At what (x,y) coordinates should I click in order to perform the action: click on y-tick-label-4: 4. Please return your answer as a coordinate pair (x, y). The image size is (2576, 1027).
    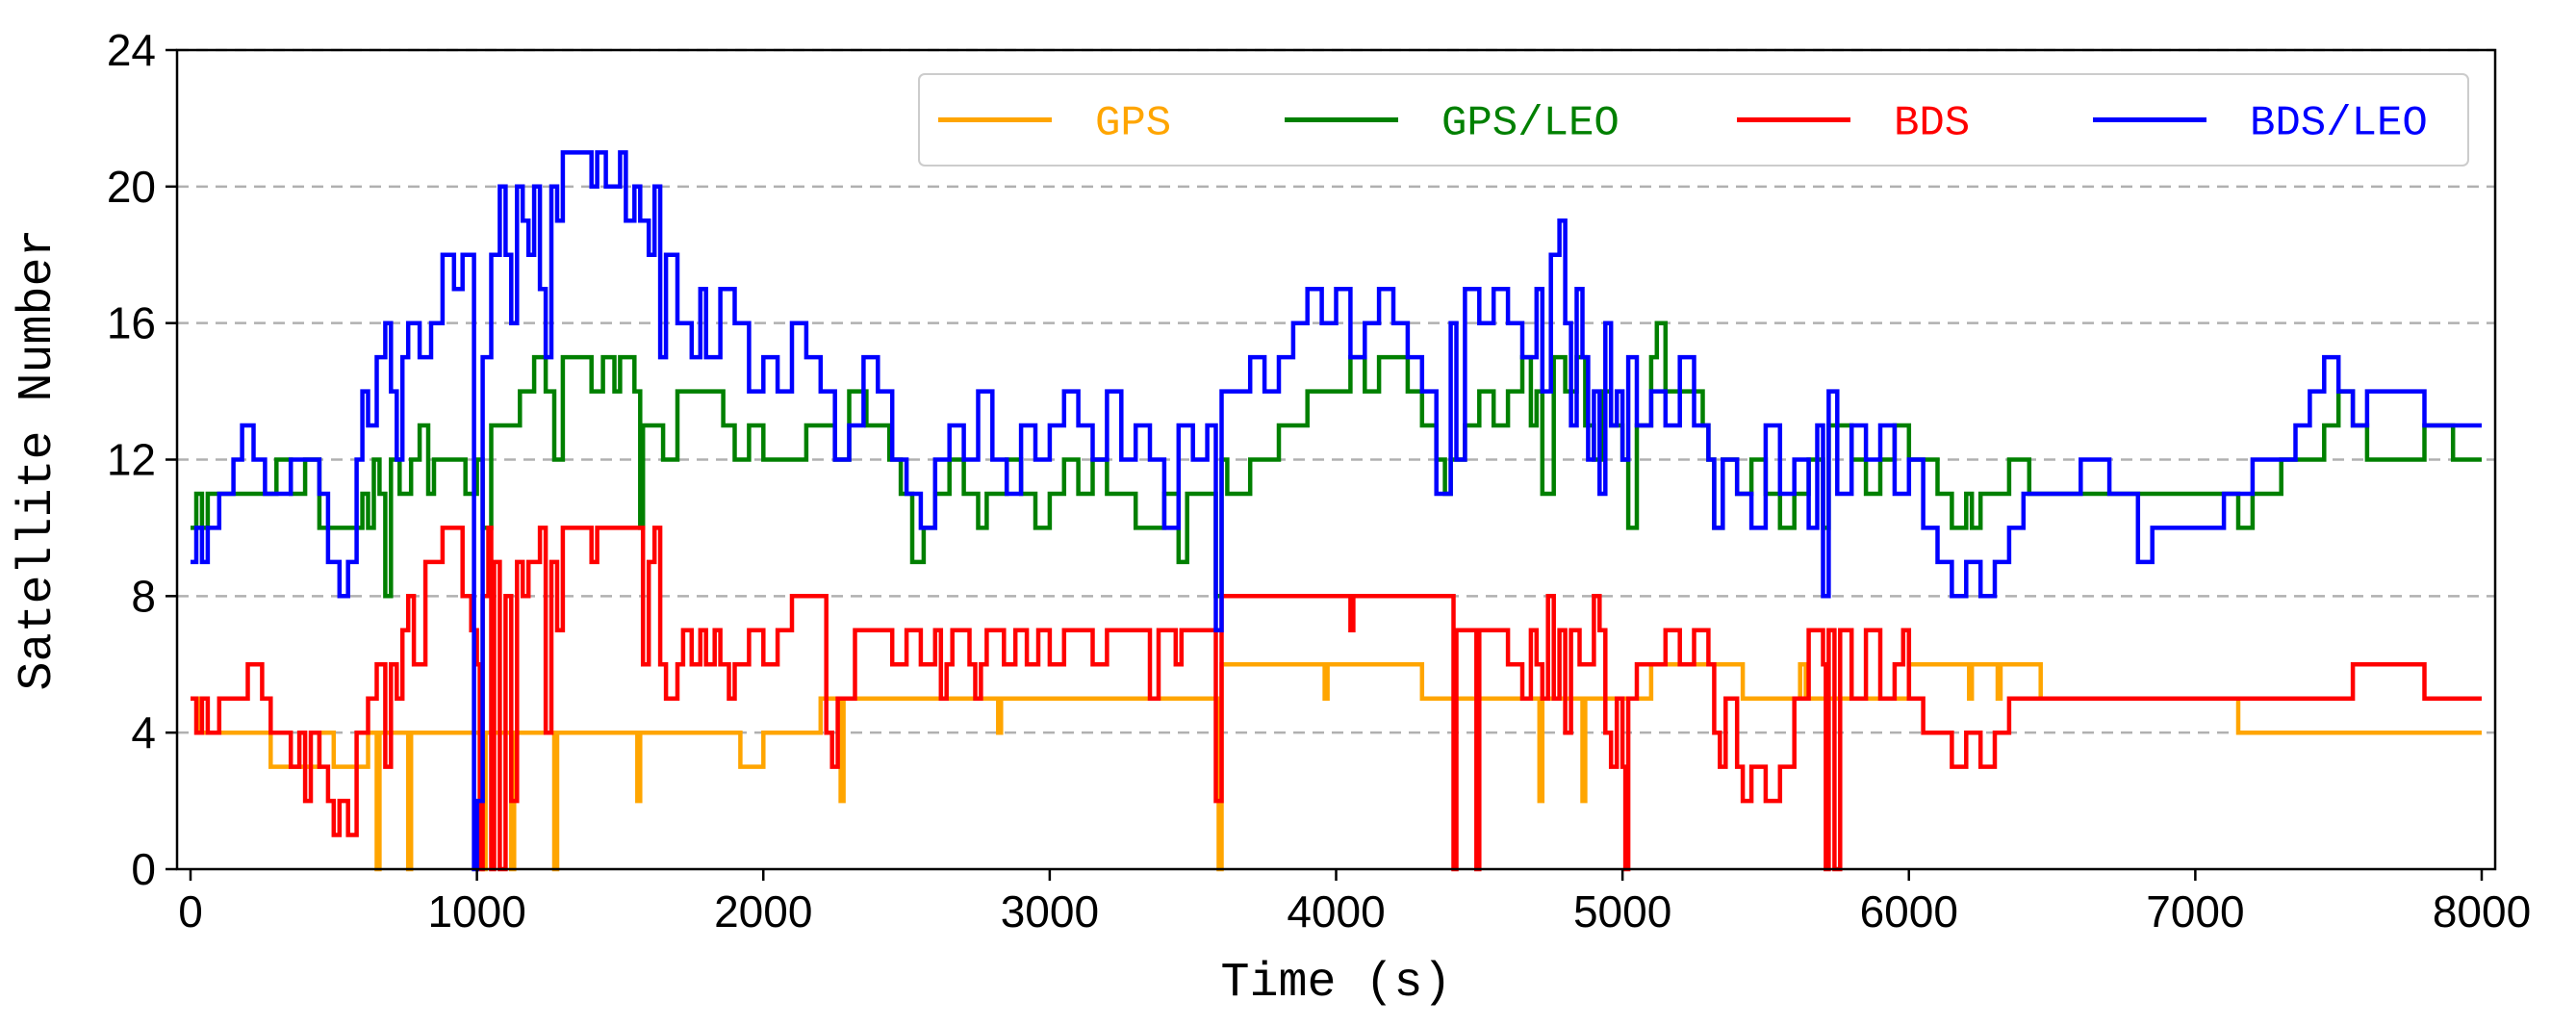
    Looking at the image, I should click on (143, 732).